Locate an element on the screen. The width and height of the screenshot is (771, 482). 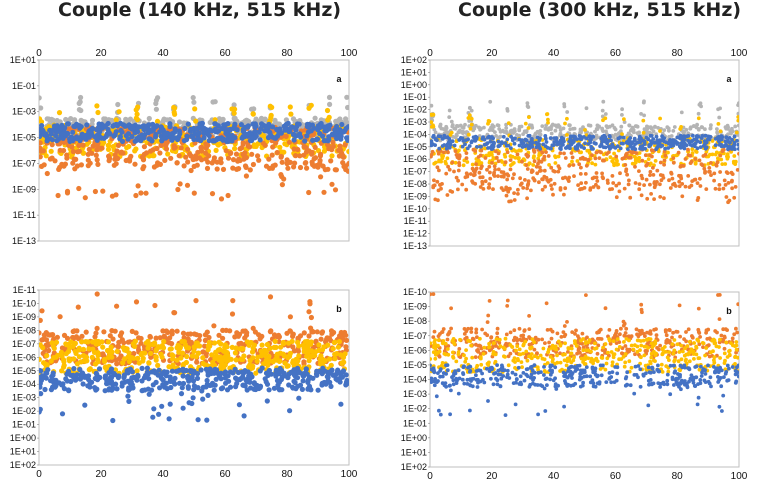
x-tick-label: 20 is located at coordinates (101, 474).